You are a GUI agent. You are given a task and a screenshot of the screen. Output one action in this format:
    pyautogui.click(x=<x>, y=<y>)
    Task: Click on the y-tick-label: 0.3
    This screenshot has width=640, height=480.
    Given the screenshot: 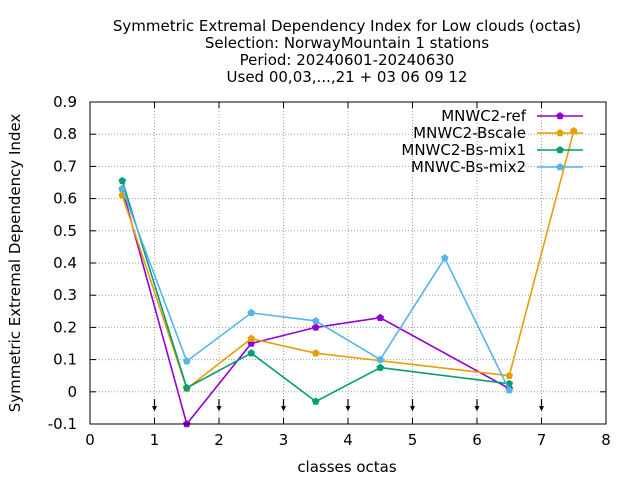 What is the action you would take?
    pyautogui.click(x=65, y=295)
    